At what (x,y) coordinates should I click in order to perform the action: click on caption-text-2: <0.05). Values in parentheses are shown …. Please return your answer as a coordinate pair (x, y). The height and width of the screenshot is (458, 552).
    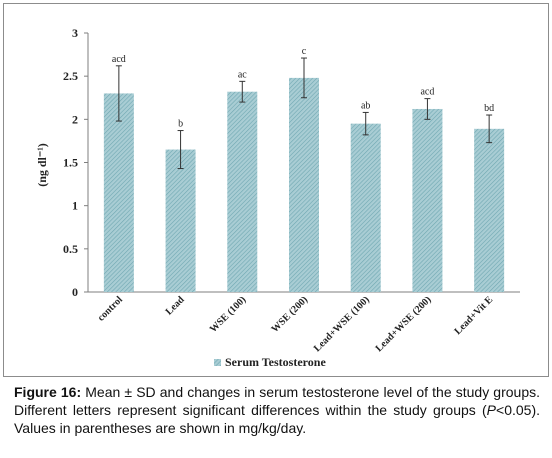
    Looking at the image, I should click on (277, 419).